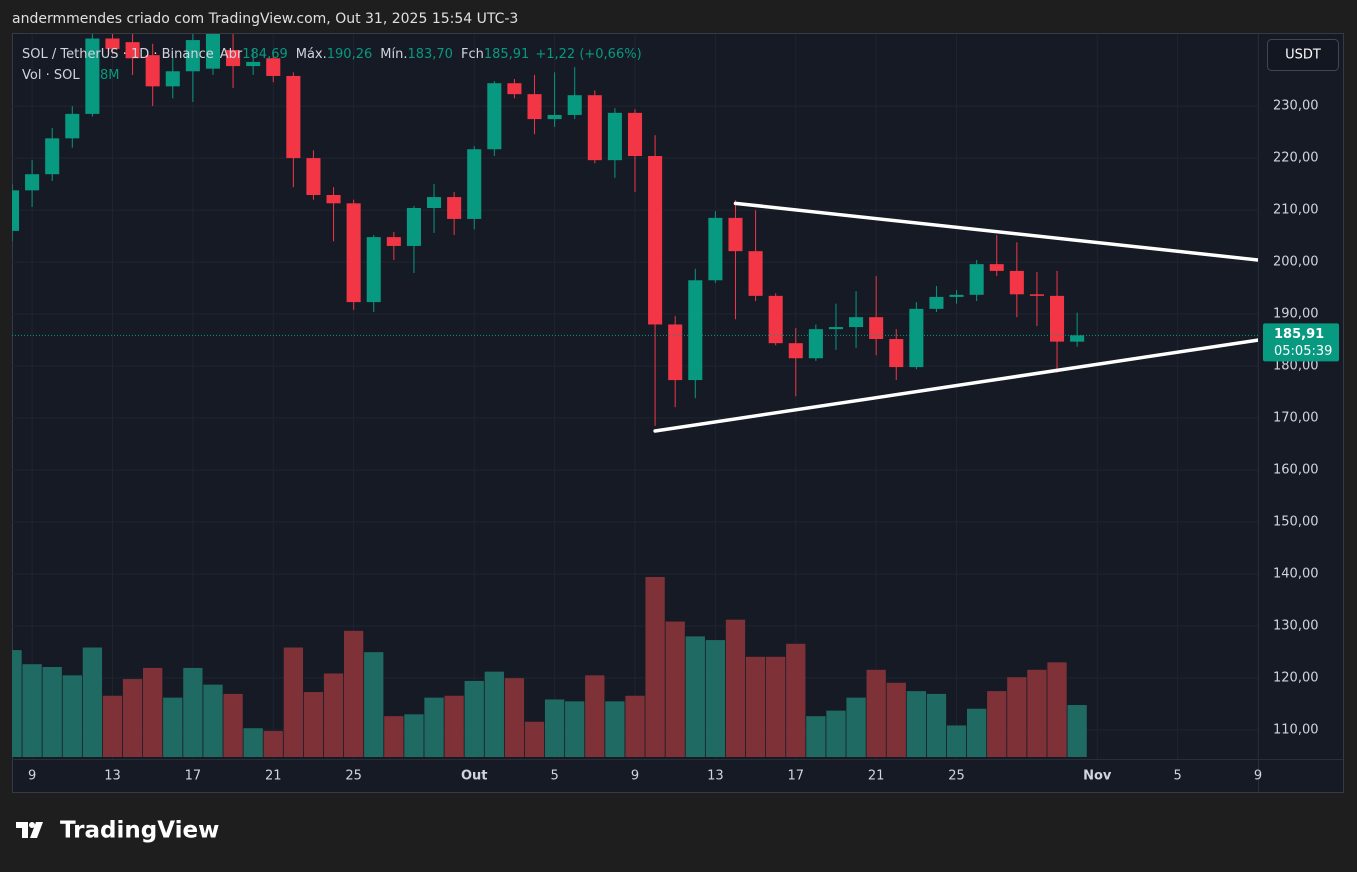 The image size is (1357, 872). I want to click on countdown-label: 05:05:39, so click(1303, 351).